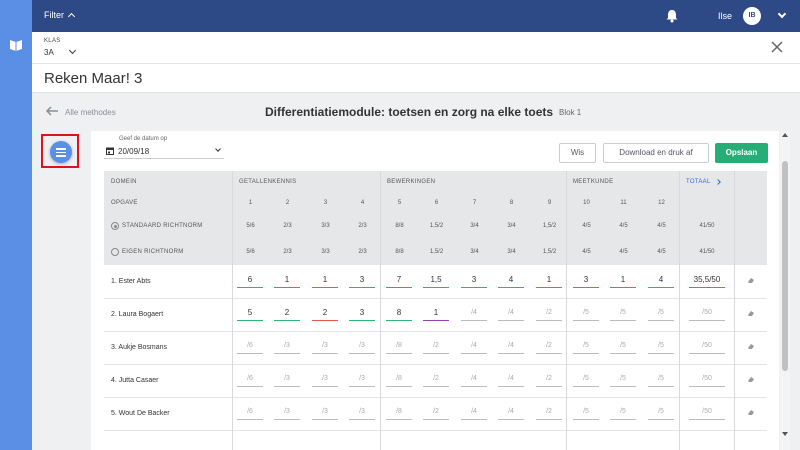 Image resolution: width=800 pixels, height=450 pixels. I want to click on score-input: 8, so click(399, 314).